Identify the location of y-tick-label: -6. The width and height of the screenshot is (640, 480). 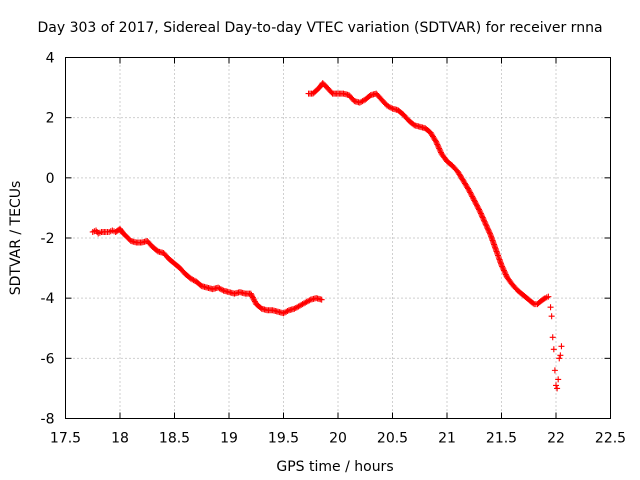
(48, 359).